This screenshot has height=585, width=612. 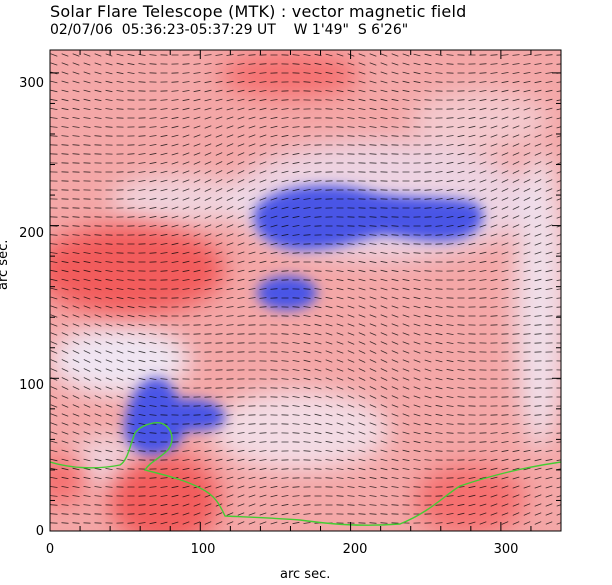 What do you see at coordinates (506, 549) in the screenshot?
I see `x-tick-label: 300` at bounding box center [506, 549].